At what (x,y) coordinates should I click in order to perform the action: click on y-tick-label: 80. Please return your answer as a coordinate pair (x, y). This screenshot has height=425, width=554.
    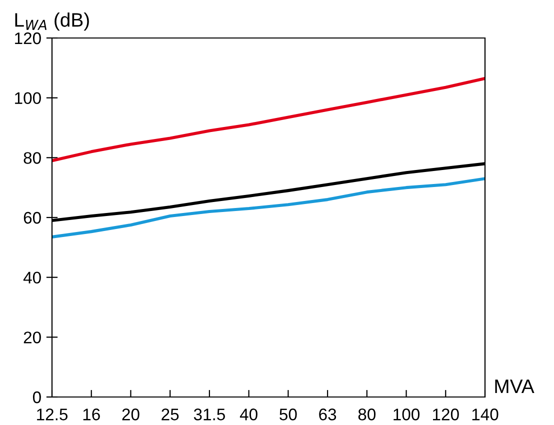
    Looking at the image, I should click on (32, 158).